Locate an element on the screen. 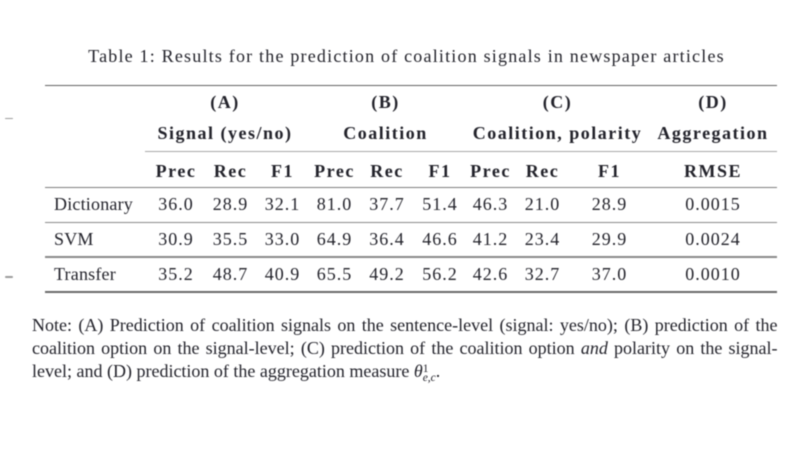  cell: 36.4 is located at coordinates (387, 239).